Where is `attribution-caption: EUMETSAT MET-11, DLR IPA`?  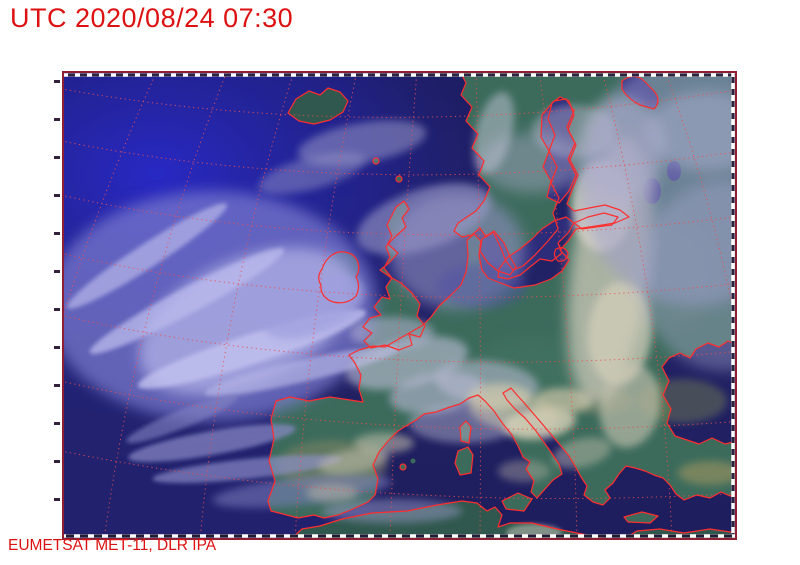 attribution-caption: EUMETSAT MET-11, DLR IPA is located at coordinates (112, 545).